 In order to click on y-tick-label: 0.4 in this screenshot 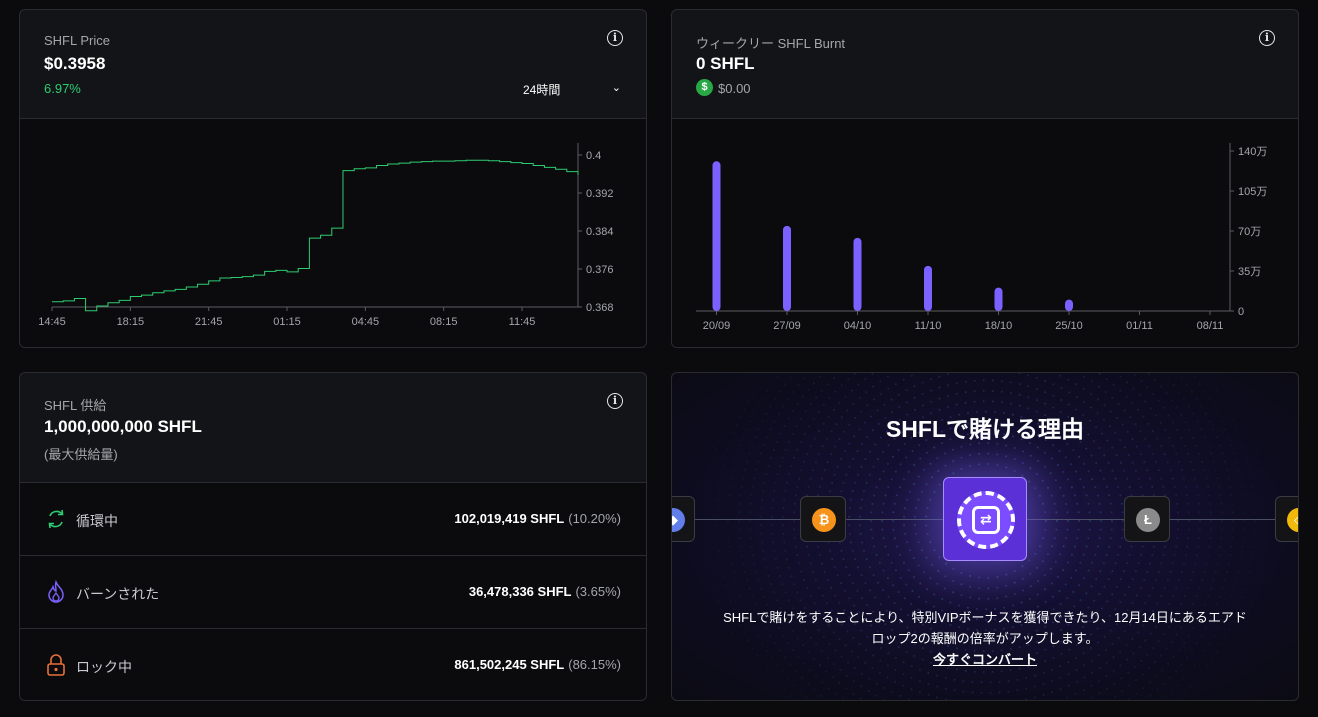, I will do `click(593, 156)`.